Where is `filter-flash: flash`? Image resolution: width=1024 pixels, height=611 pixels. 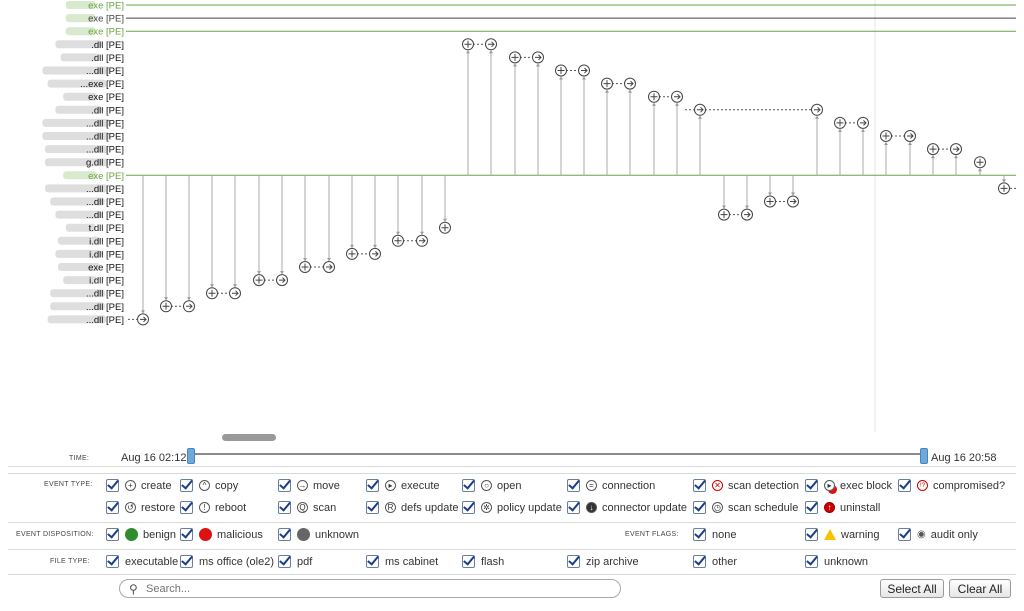 filter-flash: flash is located at coordinates (483, 561).